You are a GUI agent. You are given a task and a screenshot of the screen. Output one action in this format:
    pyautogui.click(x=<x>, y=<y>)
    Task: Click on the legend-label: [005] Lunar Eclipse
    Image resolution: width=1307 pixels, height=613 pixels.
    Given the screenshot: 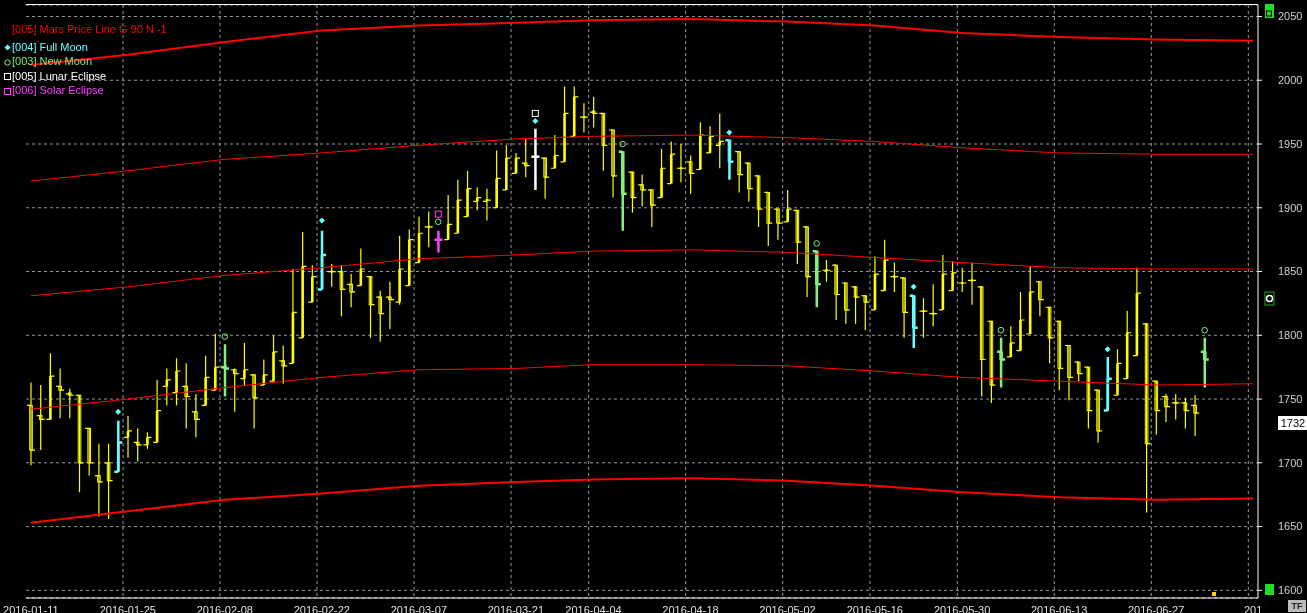 What is the action you would take?
    pyautogui.click(x=59, y=75)
    